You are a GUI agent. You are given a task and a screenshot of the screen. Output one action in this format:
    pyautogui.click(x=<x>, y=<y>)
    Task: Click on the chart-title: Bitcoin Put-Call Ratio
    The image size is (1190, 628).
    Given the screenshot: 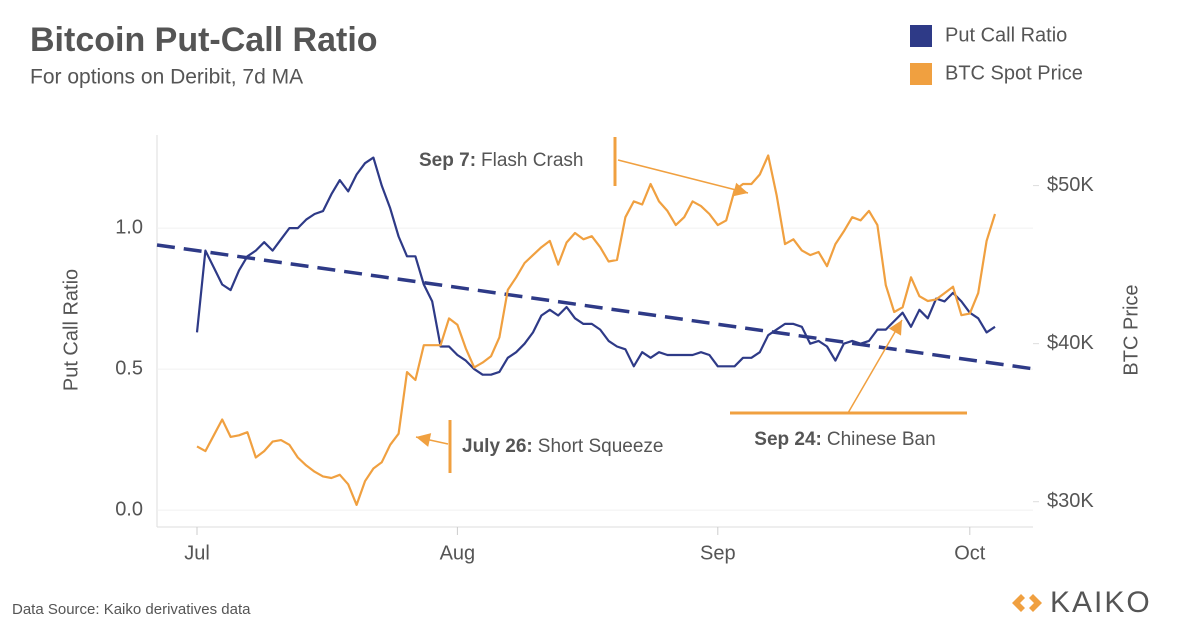 What is the action you would take?
    pyautogui.click(x=204, y=40)
    